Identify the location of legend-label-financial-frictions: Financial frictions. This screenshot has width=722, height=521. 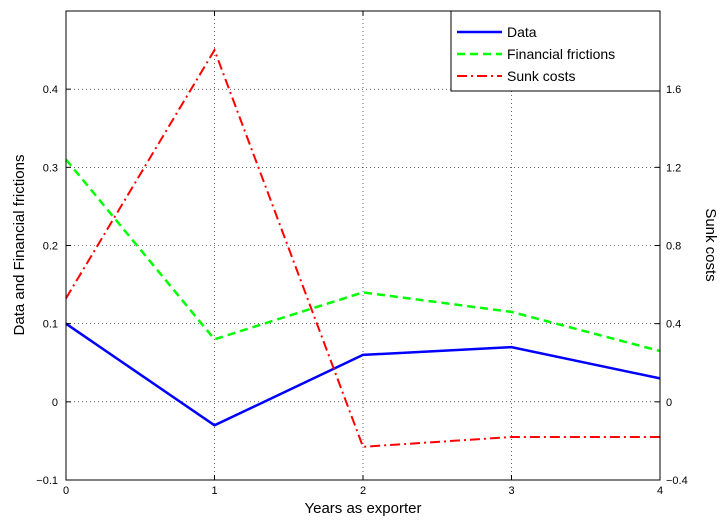
(561, 54).